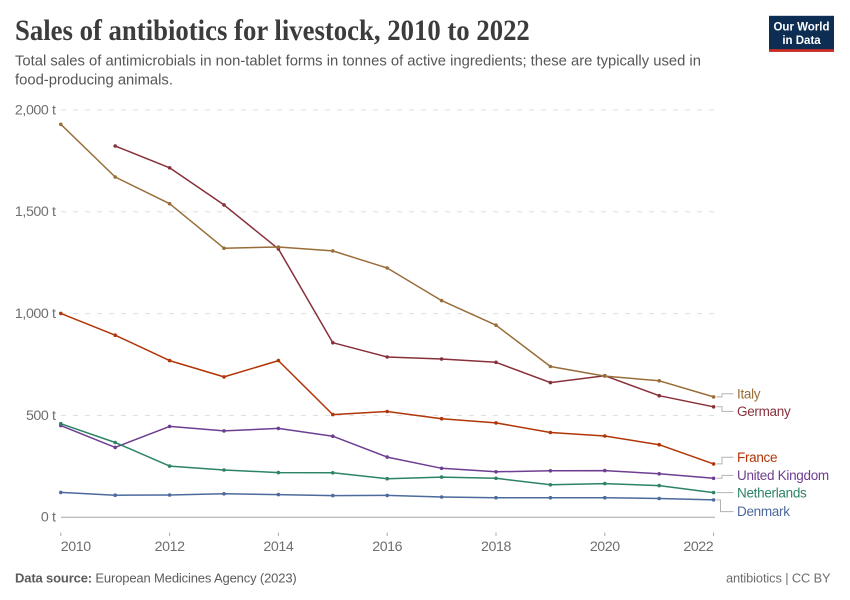 This screenshot has width=850, height=600. What do you see at coordinates (801, 28) in the screenshot?
I see `svg-text: Our World` at bounding box center [801, 28].